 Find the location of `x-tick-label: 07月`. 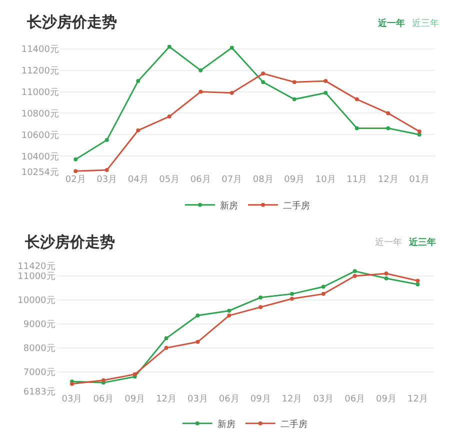

x-tick-label: 07月 is located at coordinates (232, 179).